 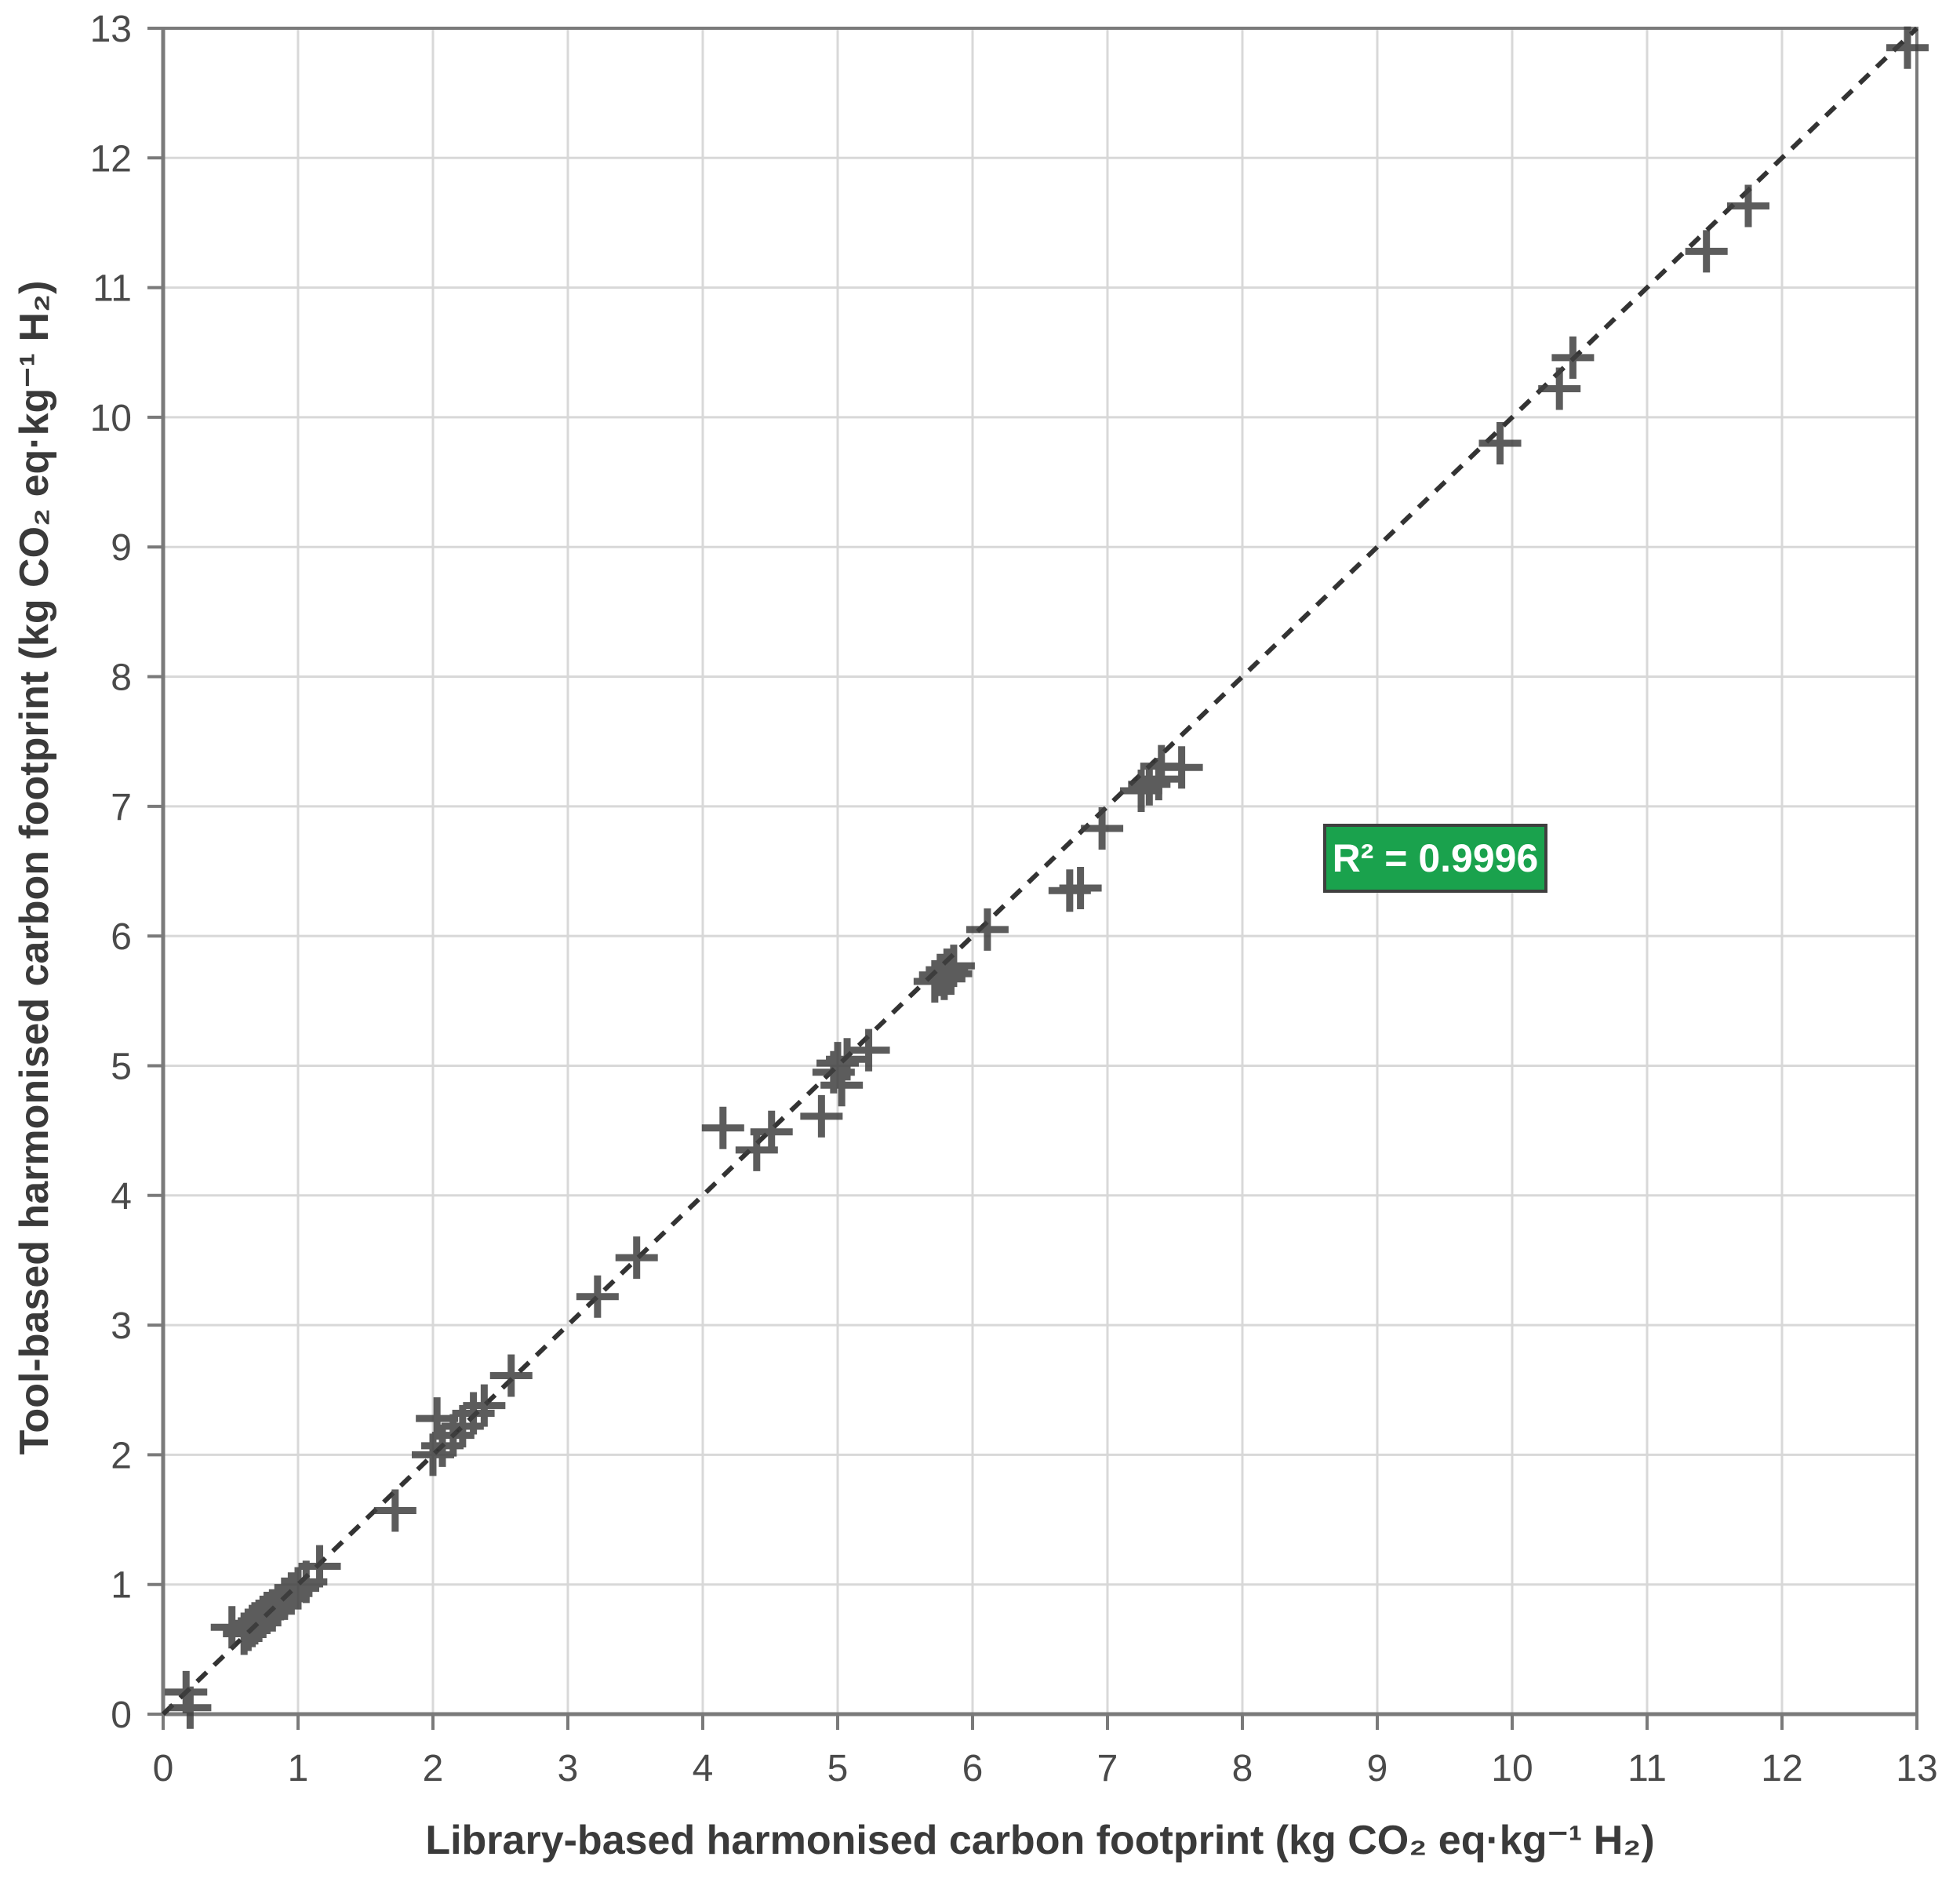 What do you see at coordinates (111, 418) in the screenshot?
I see `y-tick-label: 10` at bounding box center [111, 418].